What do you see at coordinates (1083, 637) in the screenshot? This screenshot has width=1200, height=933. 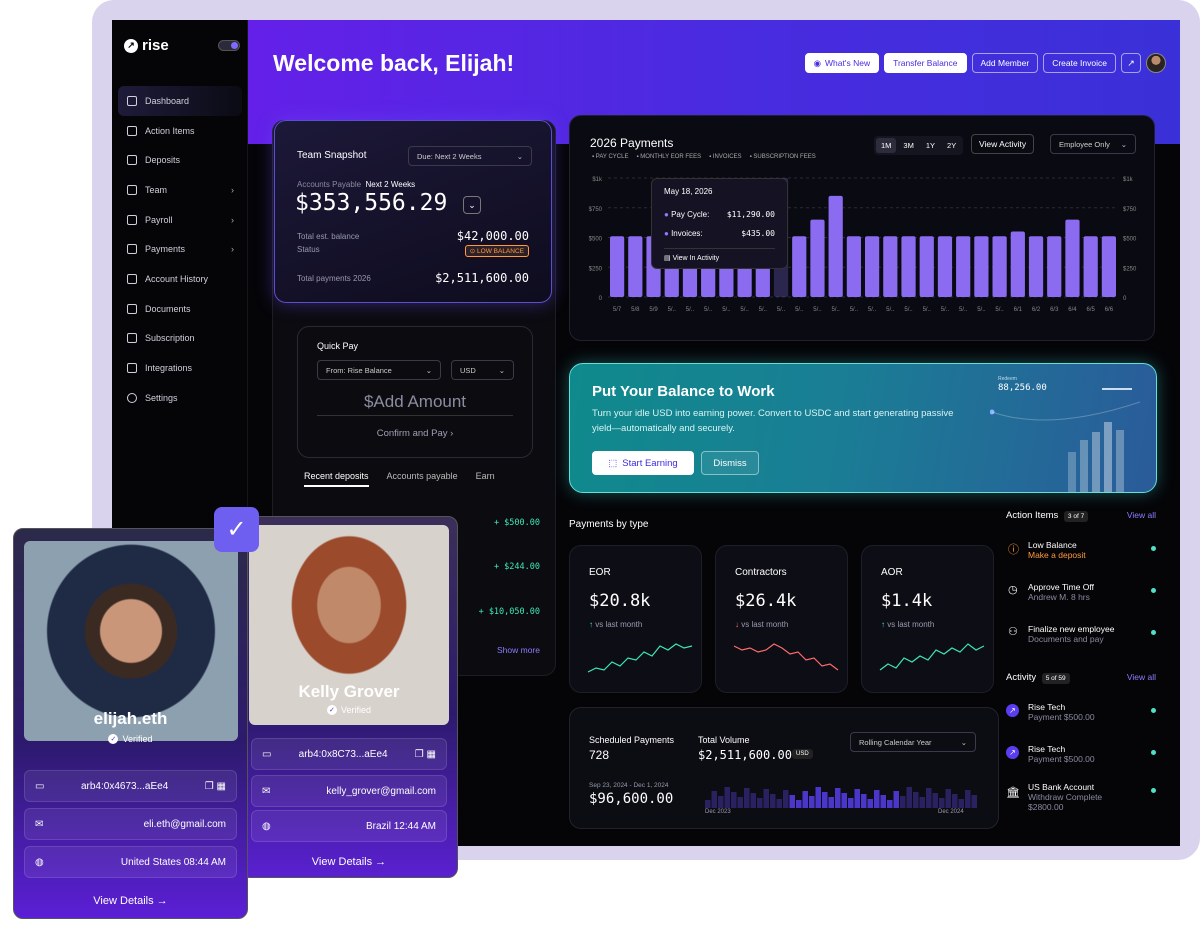 I see `action-item: ⚇ Finalize new employee Documents and pay` at bounding box center [1083, 637].